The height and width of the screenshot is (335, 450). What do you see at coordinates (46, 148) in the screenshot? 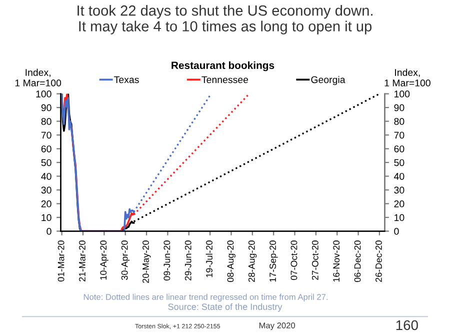
I see `y-tick-label: 60` at bounding box center [46, 148].